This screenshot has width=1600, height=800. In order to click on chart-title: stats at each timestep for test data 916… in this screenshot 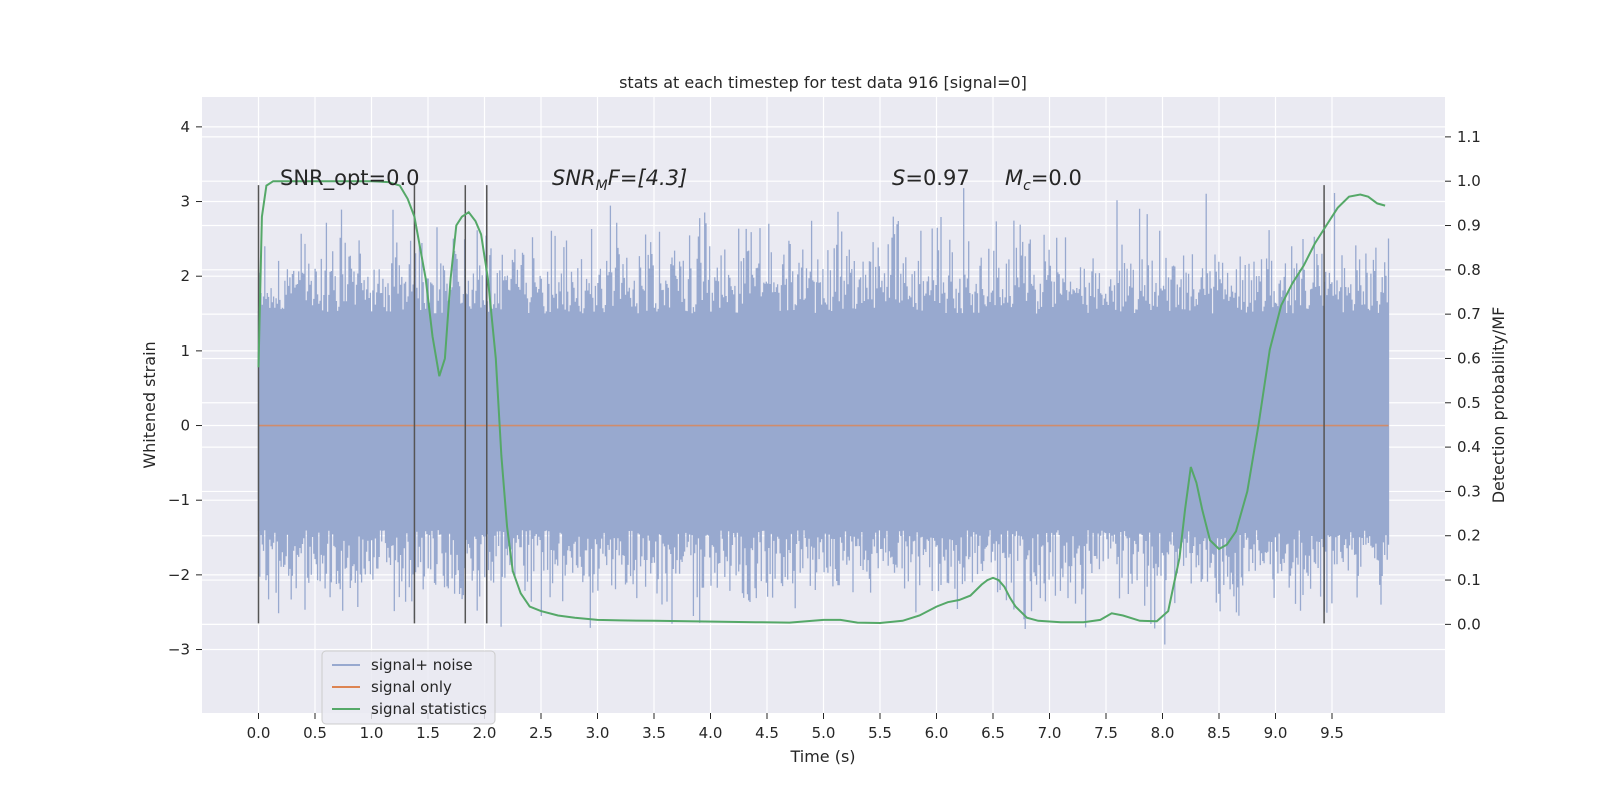, I will do `click(823, 82)`.